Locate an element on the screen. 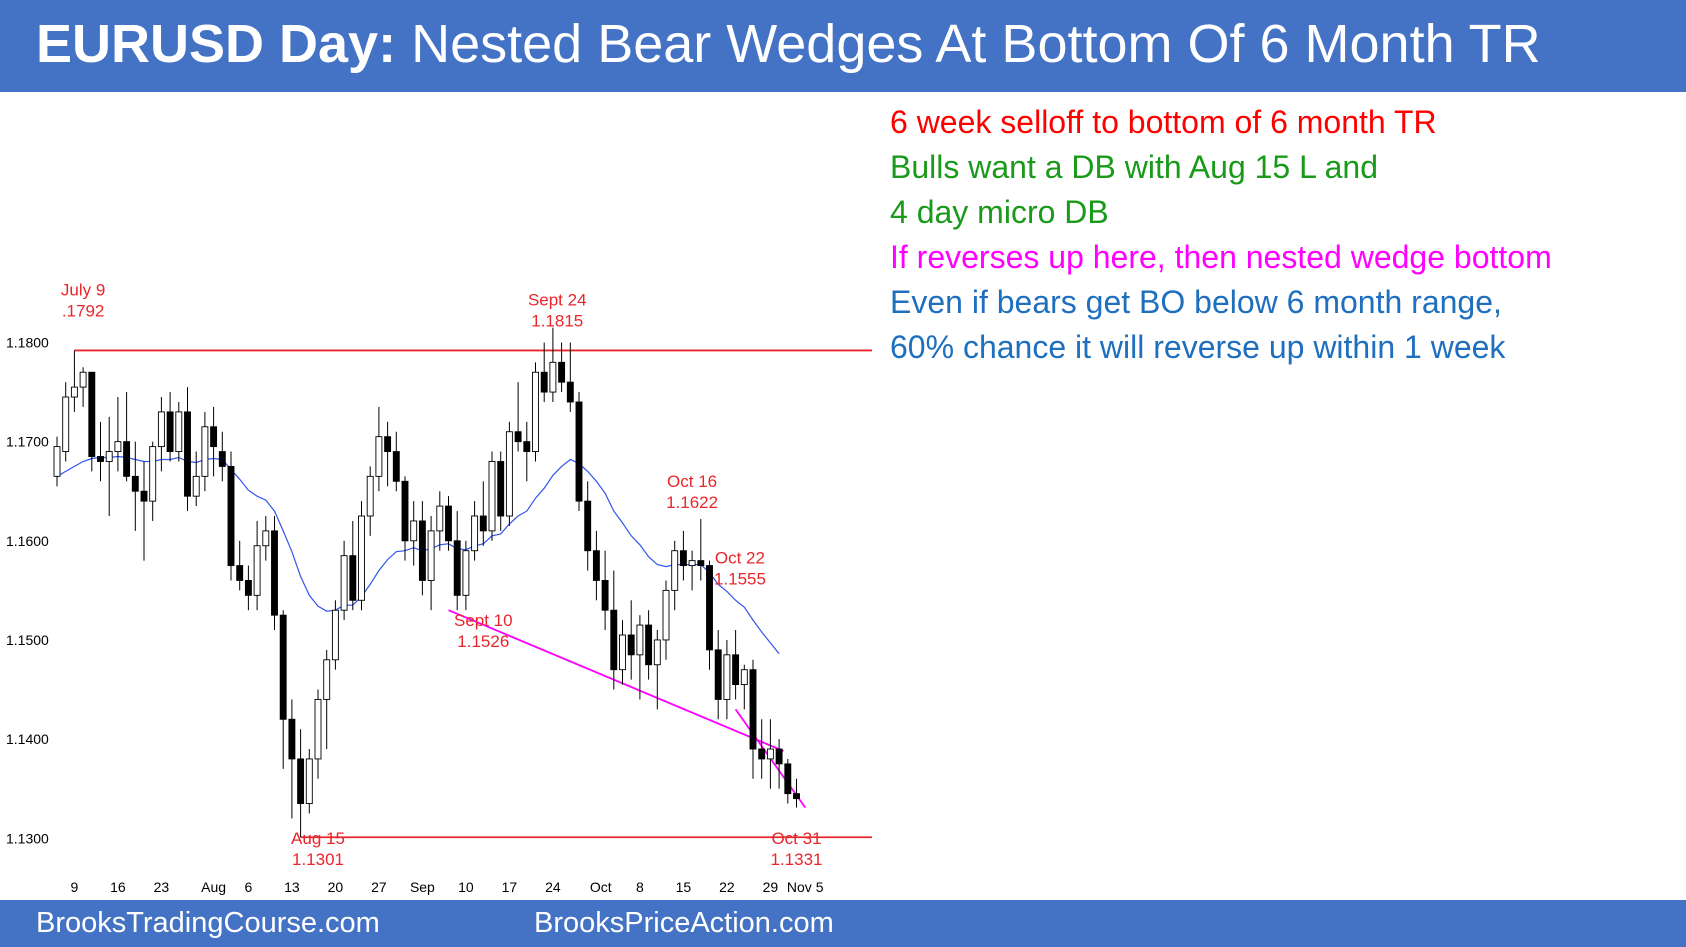 Image resolution: width=1686 pixels, height=947 pixels. annotation-label-oct16: Oct 16 is located at coordinates (692, 481).